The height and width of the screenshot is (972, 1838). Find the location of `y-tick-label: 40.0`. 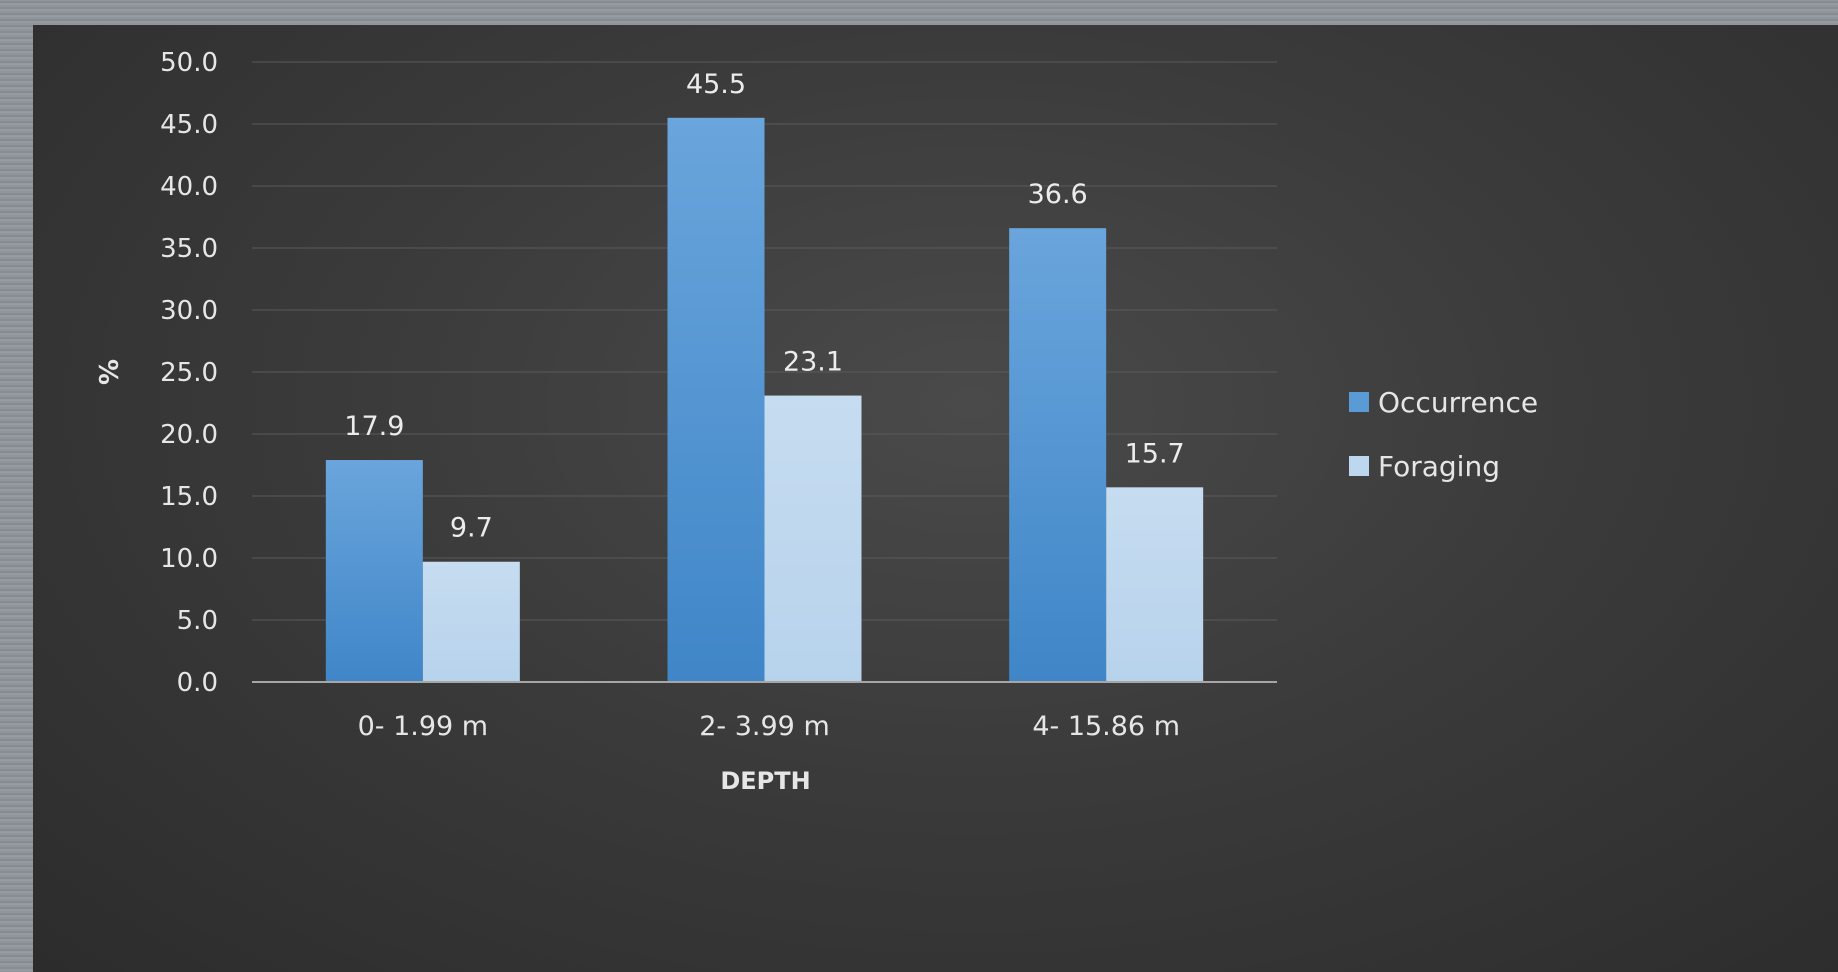

y-tick-label: 40.0 is located at coordinates (189, 187).